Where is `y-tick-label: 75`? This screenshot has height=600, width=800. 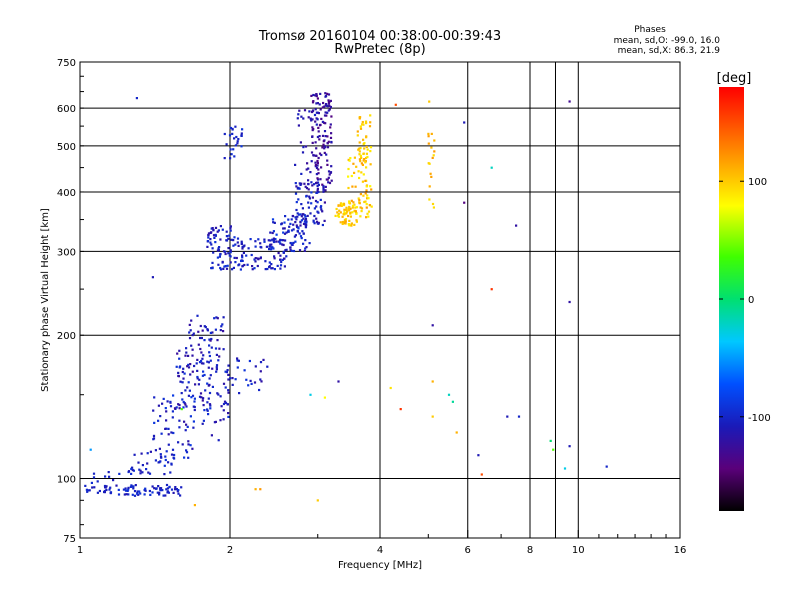
y-tick-label: 75 is located at coordinates (69, 539).